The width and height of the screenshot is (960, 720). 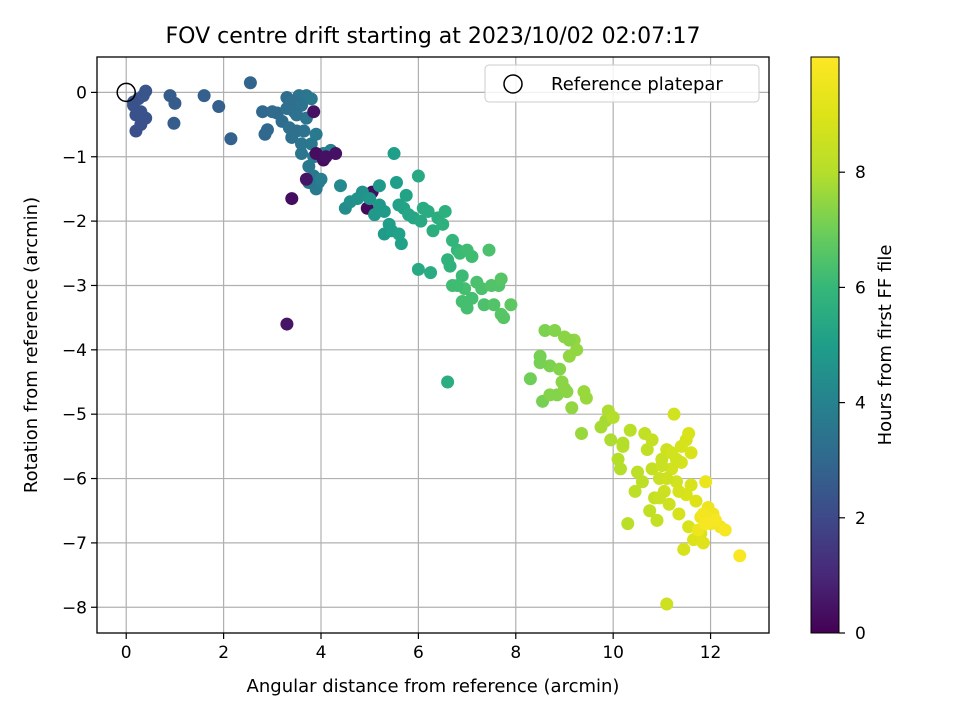 I want to click on reference-marker, so click(x=126, y=92).